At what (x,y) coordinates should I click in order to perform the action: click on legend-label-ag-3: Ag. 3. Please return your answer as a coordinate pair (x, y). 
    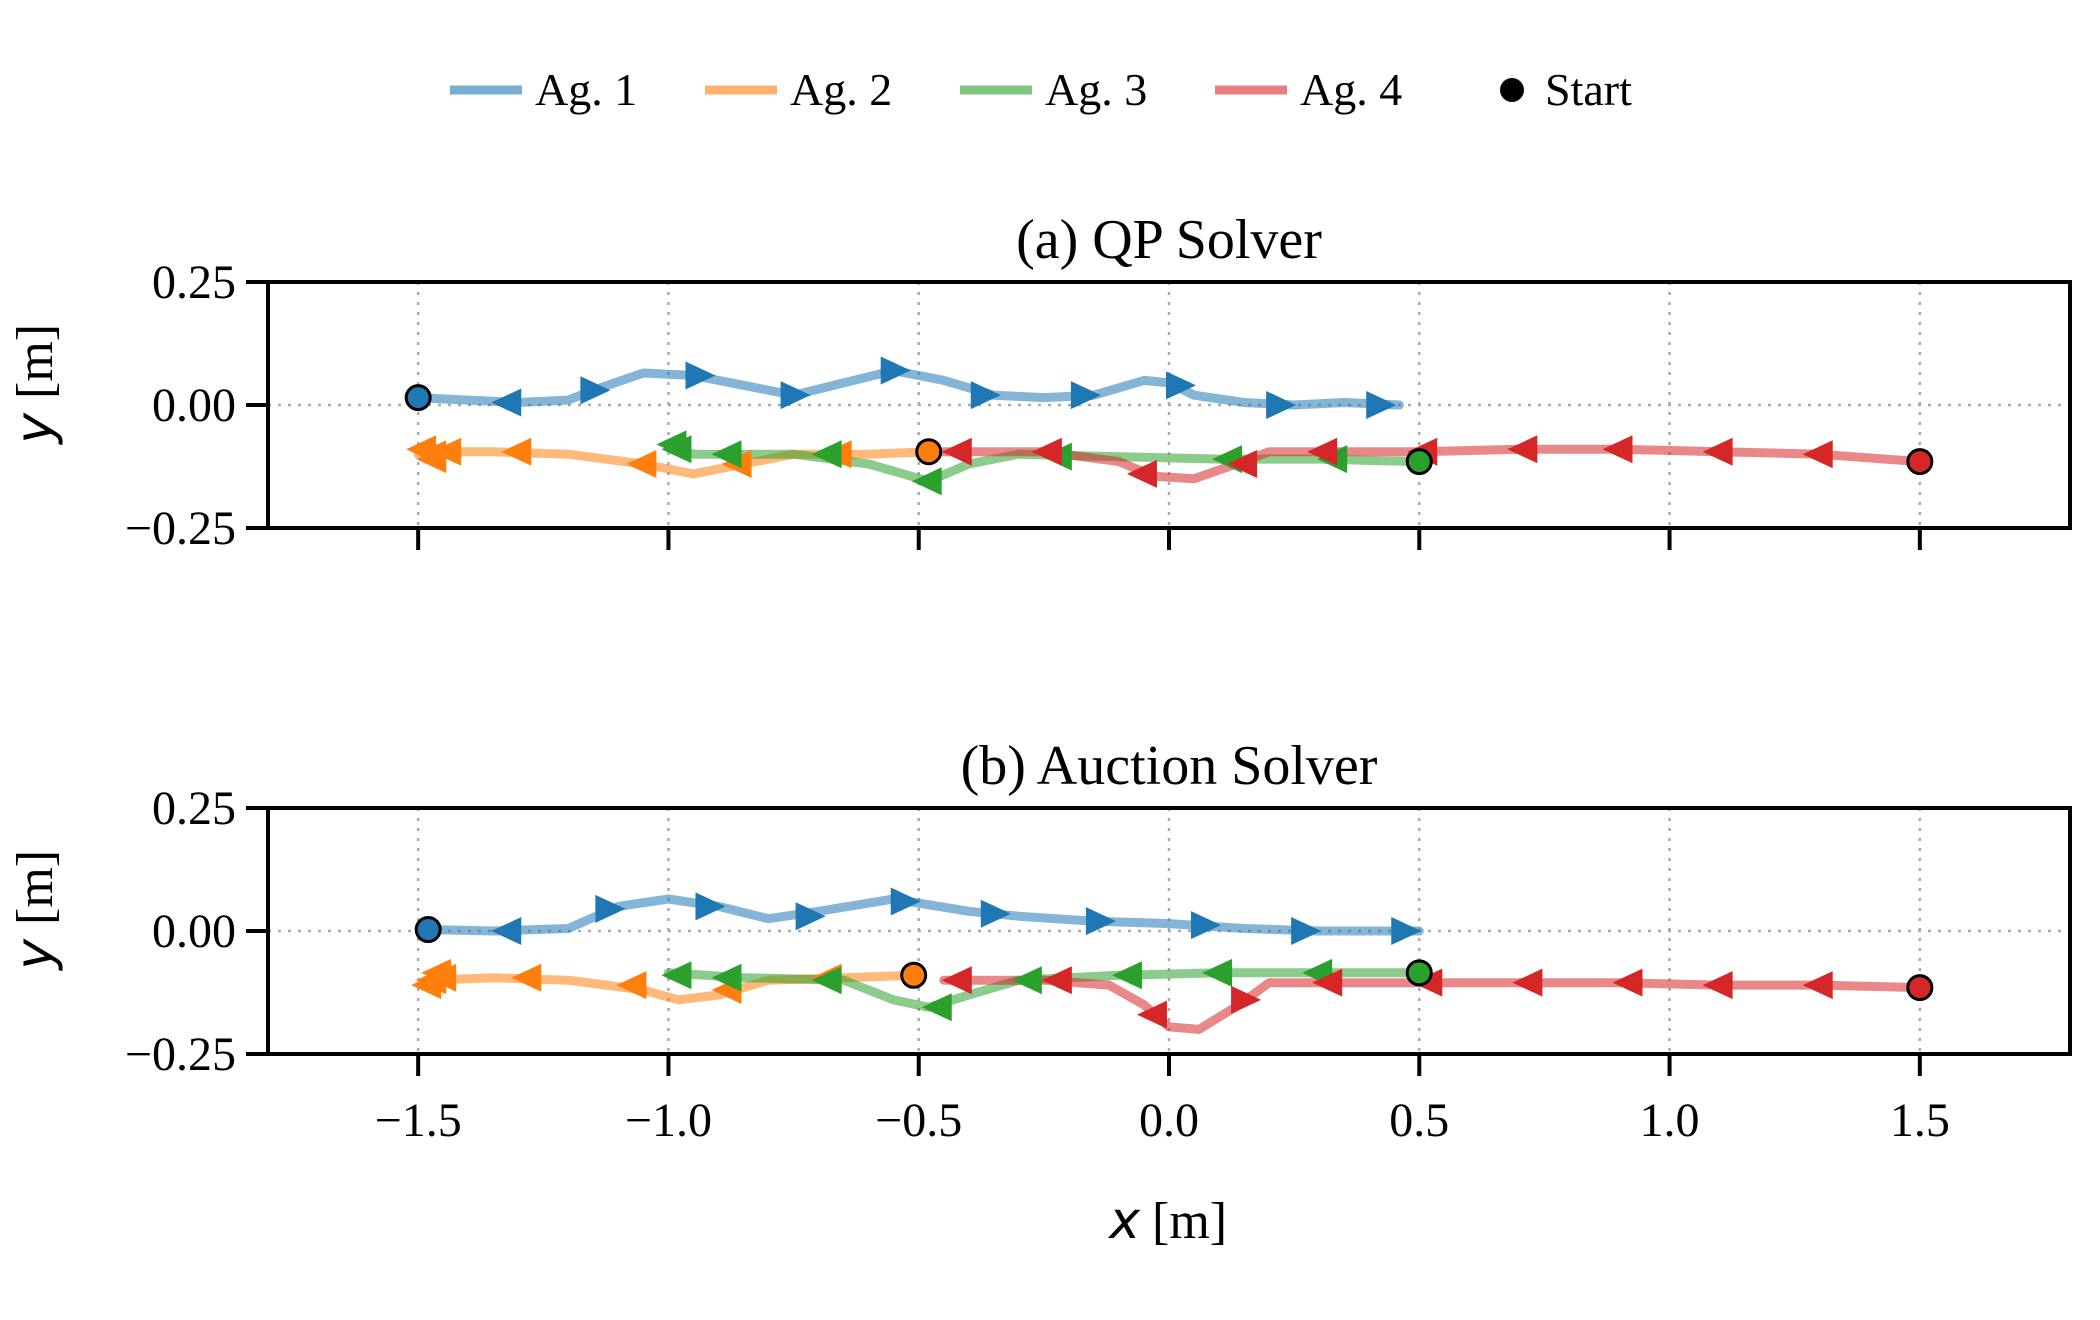
    Looking at the image, I should click on (1096, 89).